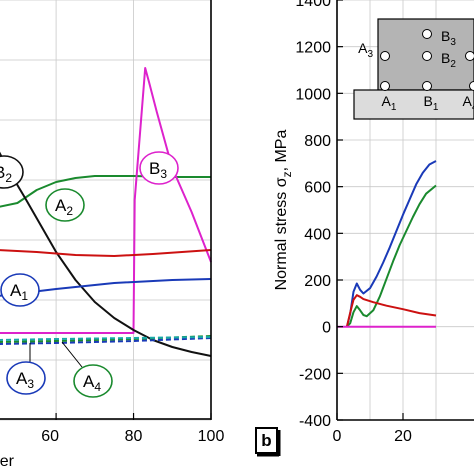 Image resolution: width=474 pixels, height=474 pixels. Describe the element at coordinates (326, 328) in the screenshot. I see `right-y-tick-label: 0` at that location.